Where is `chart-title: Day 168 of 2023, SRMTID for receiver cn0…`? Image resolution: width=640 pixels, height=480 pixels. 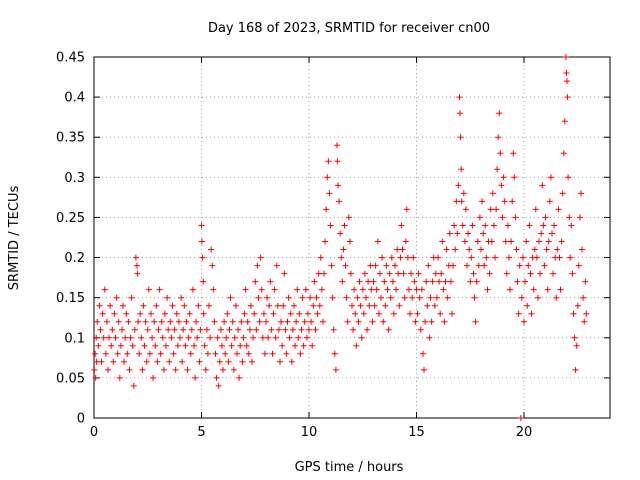 chart-title: Day 168 of 2023, SRMTID for receiver cn0… is located at coordinates (349, 28).